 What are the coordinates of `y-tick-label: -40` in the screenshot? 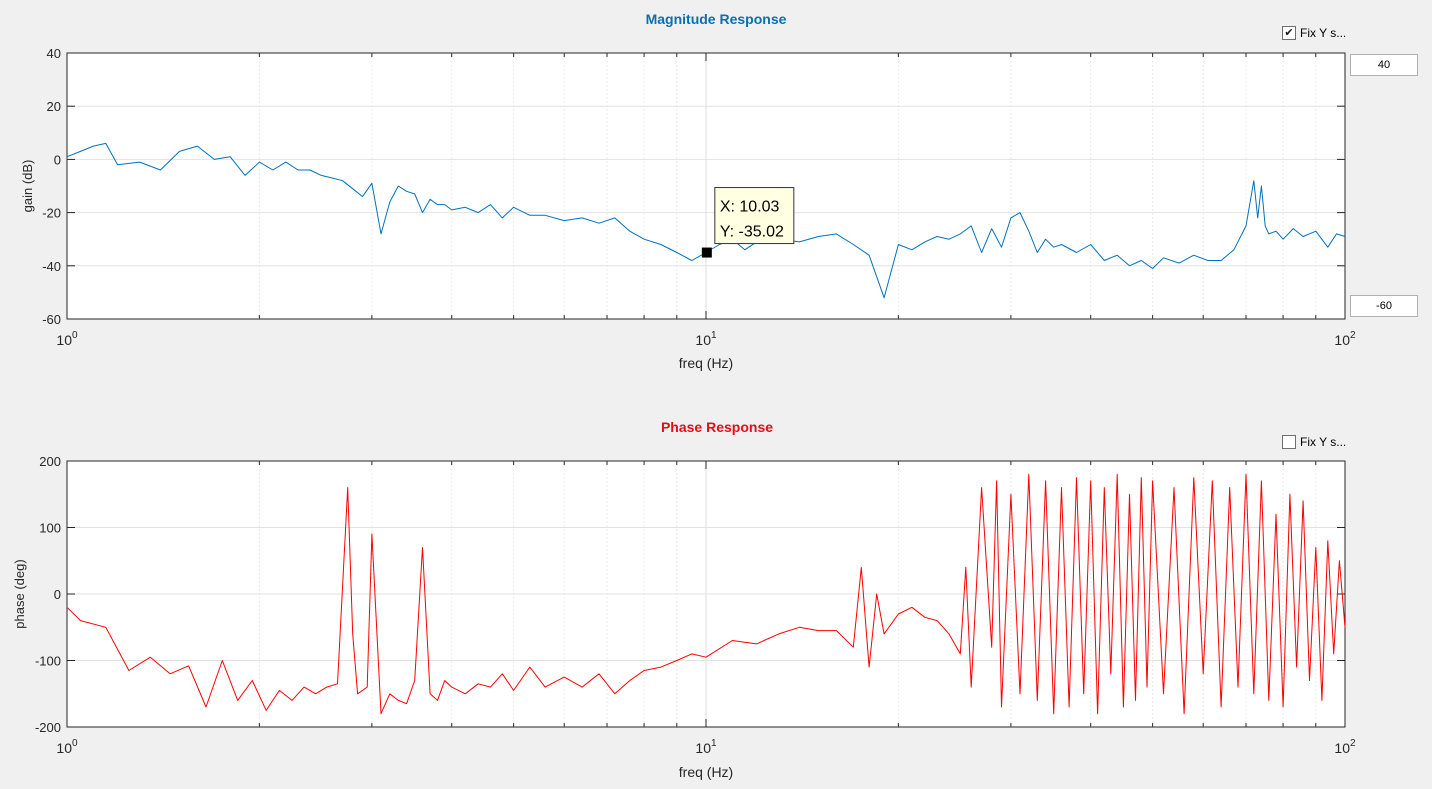 It's located at (51, 266).